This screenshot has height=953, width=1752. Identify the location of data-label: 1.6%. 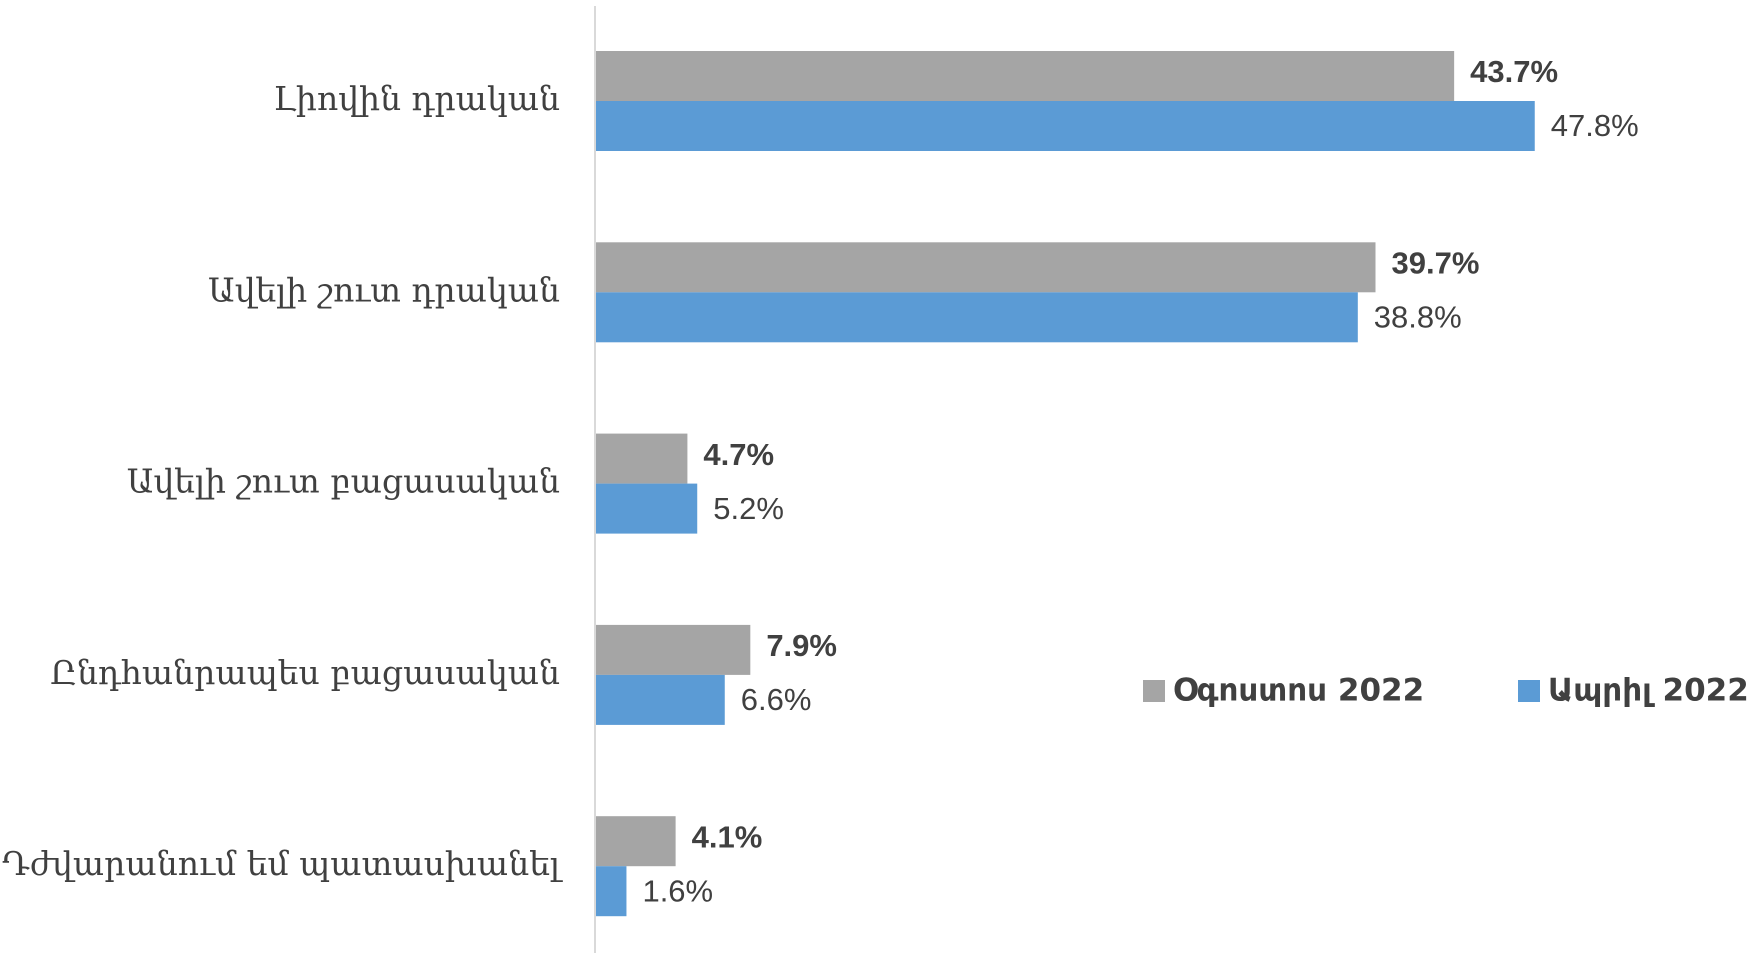
(677, 890).